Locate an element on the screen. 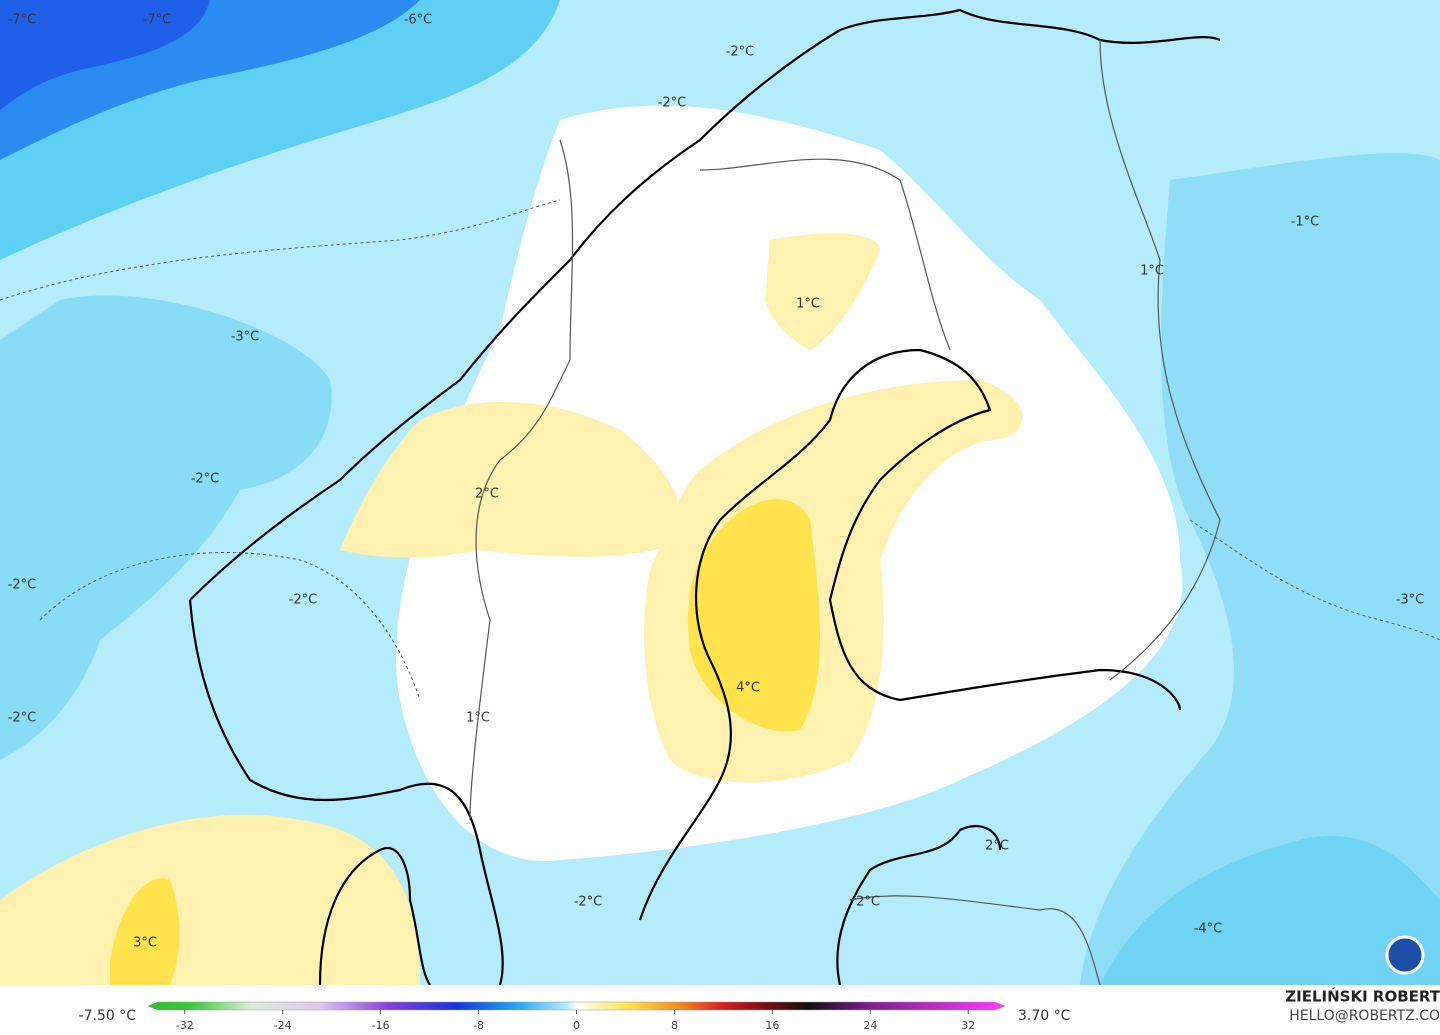 Image resolution: width=1440 pixels, height=1035 pixels. colorbar-tick-label: 8 is located at coordinates (674, 1025).